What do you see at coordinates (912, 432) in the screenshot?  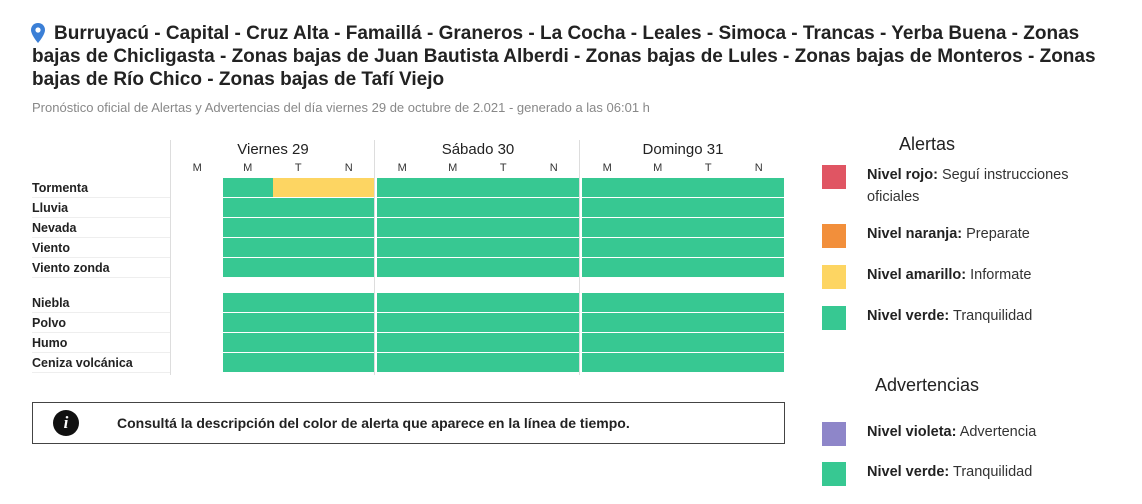 I see `legend-level: Nivel violeta:` at bounding box center [912, 432].